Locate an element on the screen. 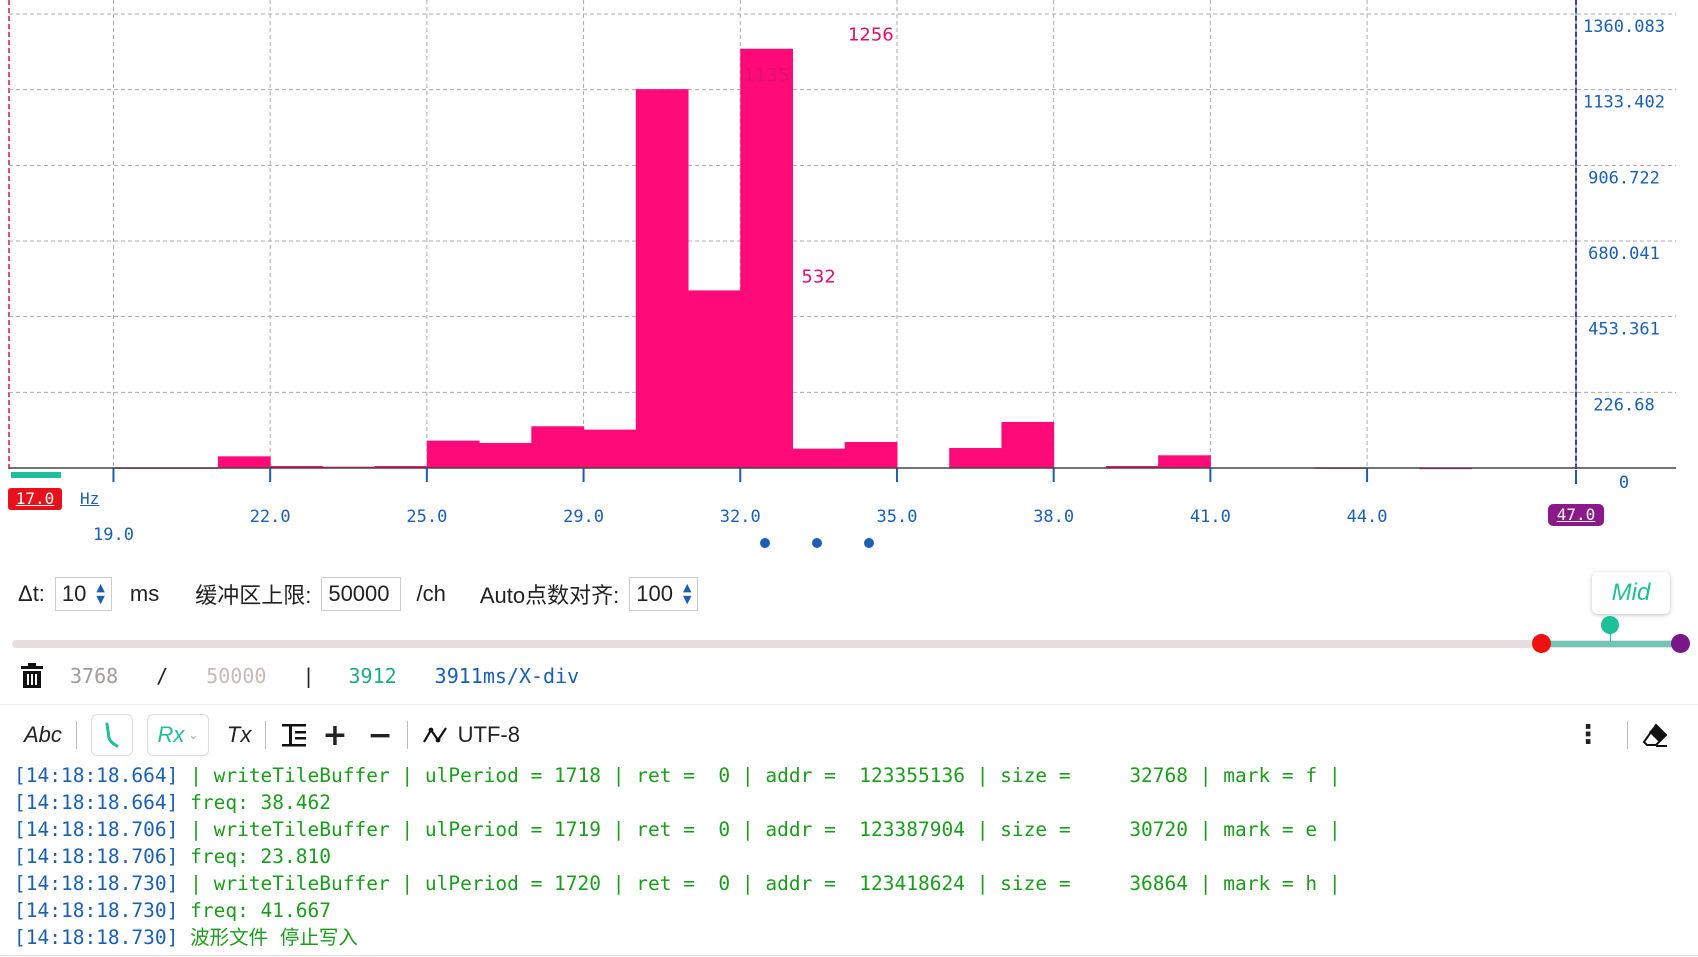 This screenshot has width=1698, height=957. left-cursor-label: 17.0 is located at coordinates (35, 499).